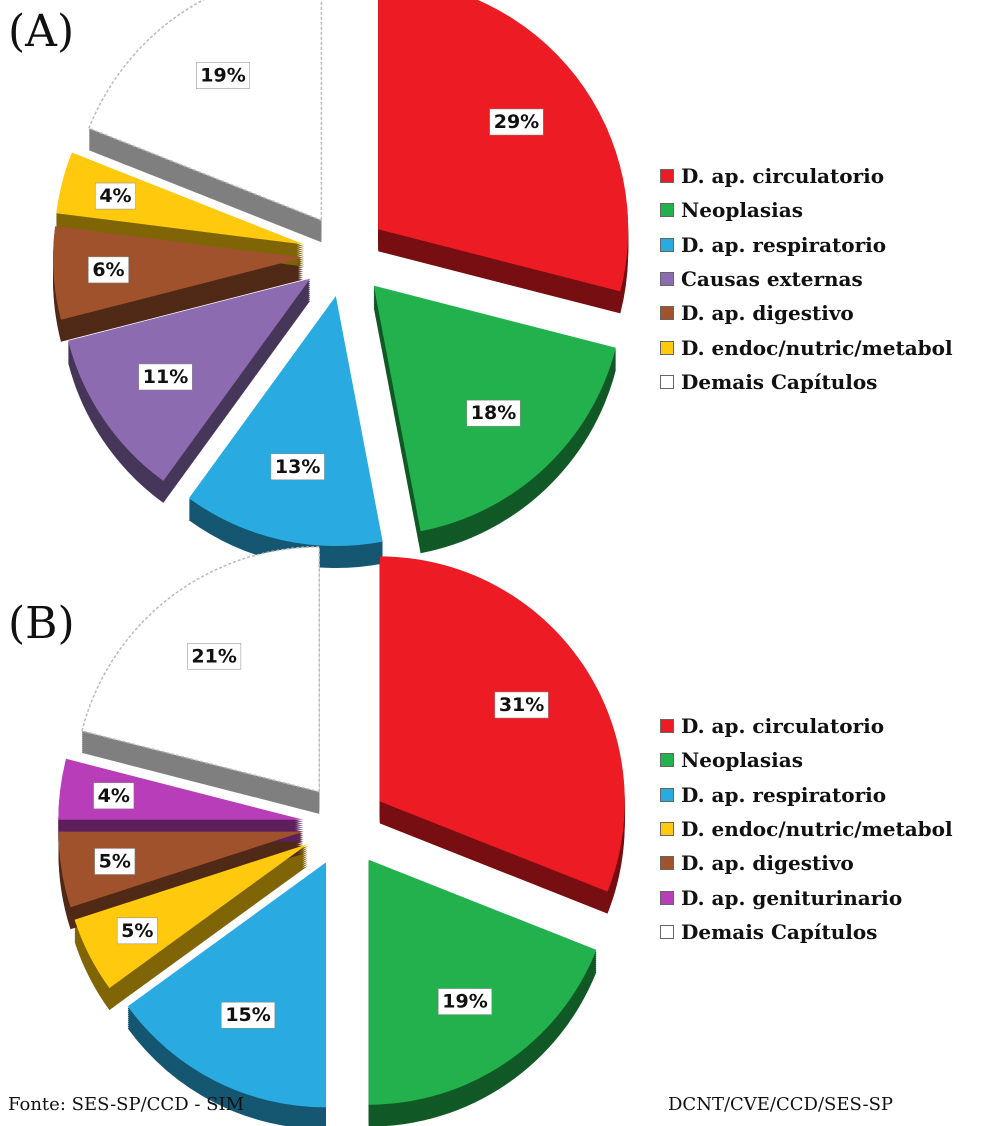 This screenshot has width=987, height=1126. Describe the element at coordinates (792, 897) in the screenshot. I see `legend-label: D. ap. geniturinario` at that location.